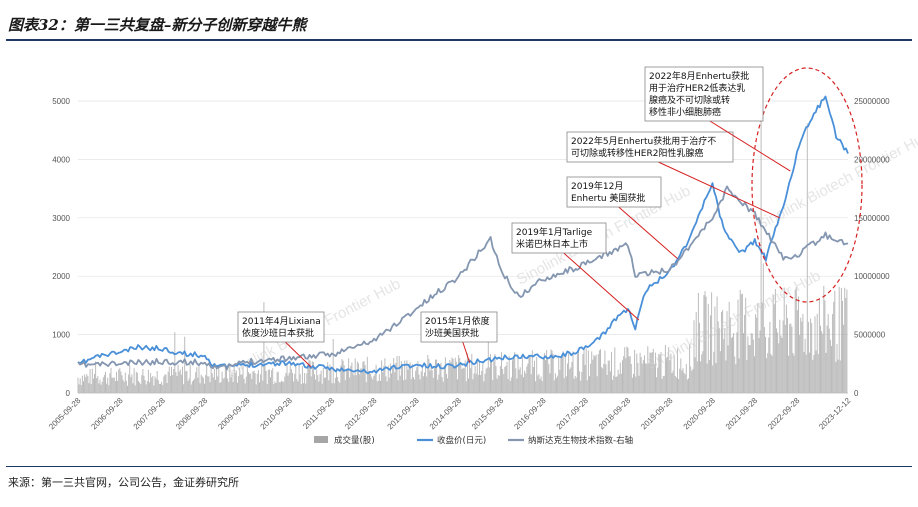  What do you see at coordinates (150, 414) in the screenshot?
I see `x-tick-label: 2007-09-28` at bounding box center [150, 414].